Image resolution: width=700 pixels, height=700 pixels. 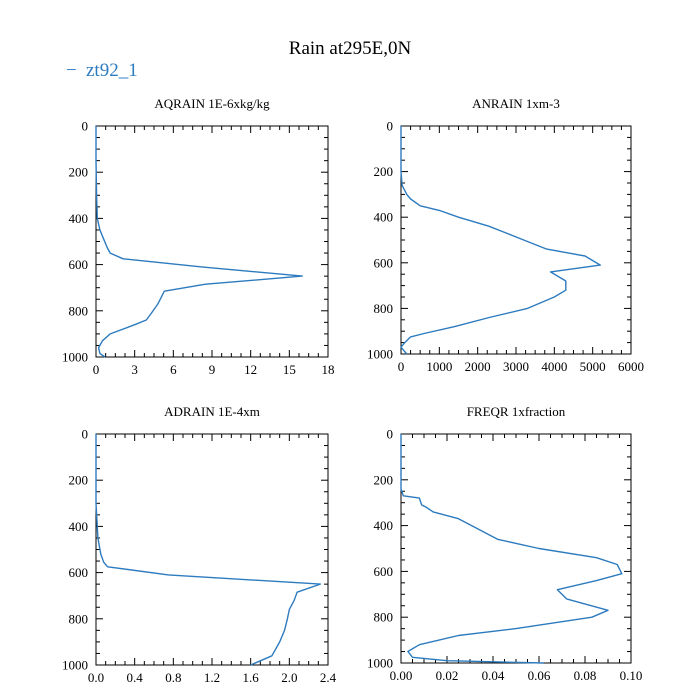 I want to click on adrain-xtick-label: 0.4, so click(x=135, y=677).